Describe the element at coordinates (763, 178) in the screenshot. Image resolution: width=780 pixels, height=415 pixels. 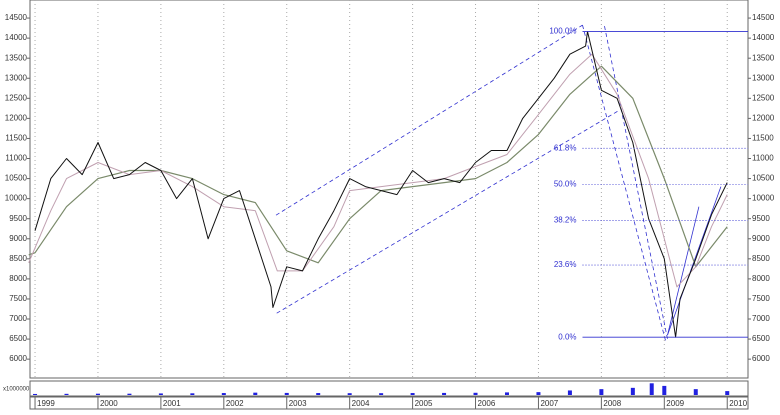
I see `y2-tick-label: 10500` at that location.